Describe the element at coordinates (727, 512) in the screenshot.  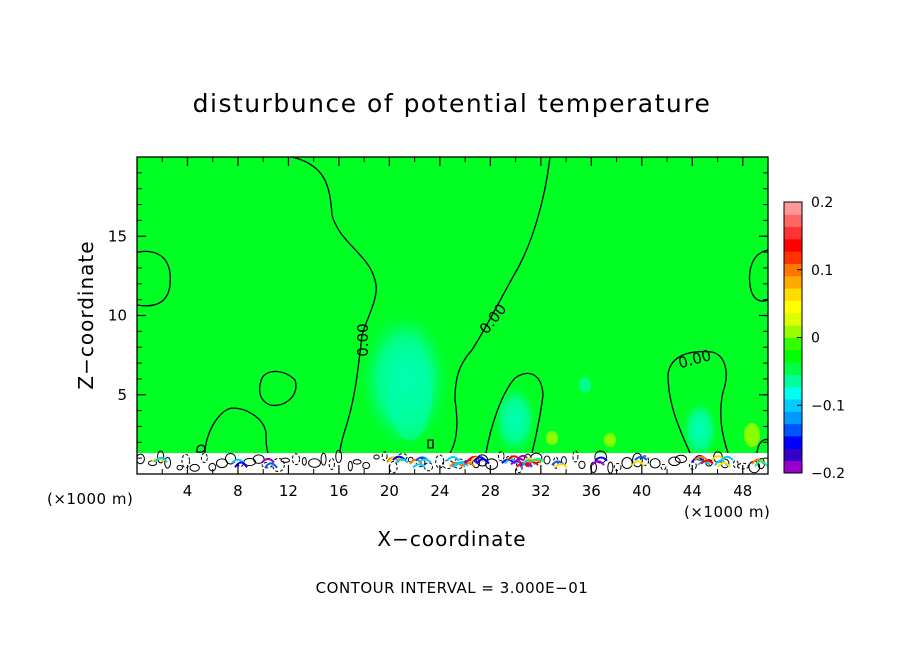
I see `x-axis-unit: (×1000 m)` at that location.